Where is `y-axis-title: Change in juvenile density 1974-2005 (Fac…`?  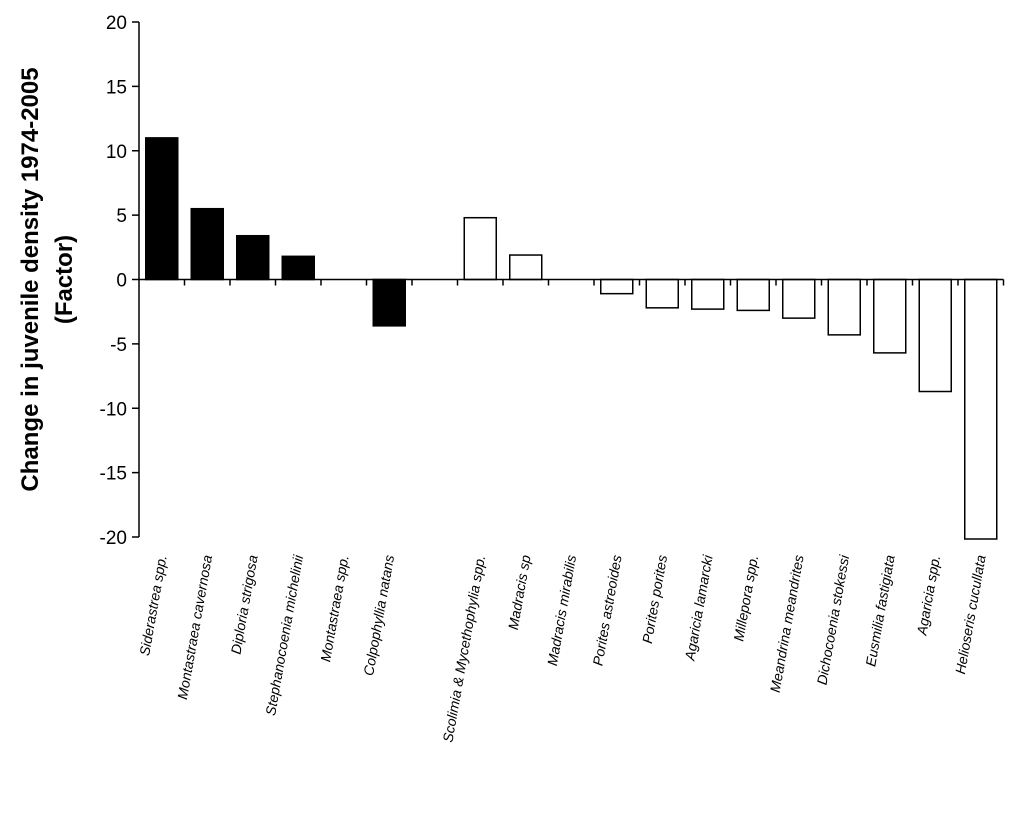 y-axis-title: Change in juvenile density 1974-2005 (Fac… is located at coordinates (47, 279).